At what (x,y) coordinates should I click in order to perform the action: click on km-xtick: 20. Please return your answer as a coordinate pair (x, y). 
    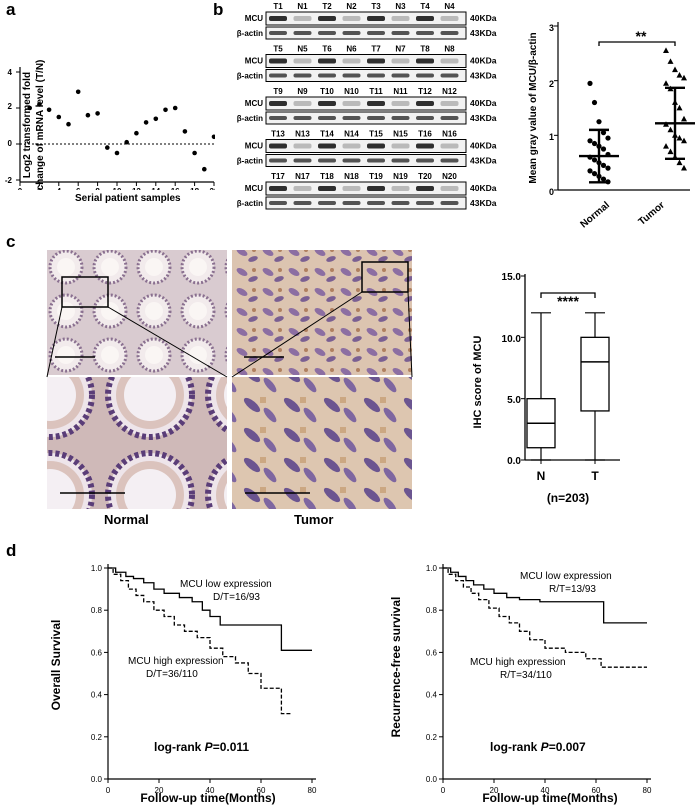
    Looking at the image, I should click on (494, 790).